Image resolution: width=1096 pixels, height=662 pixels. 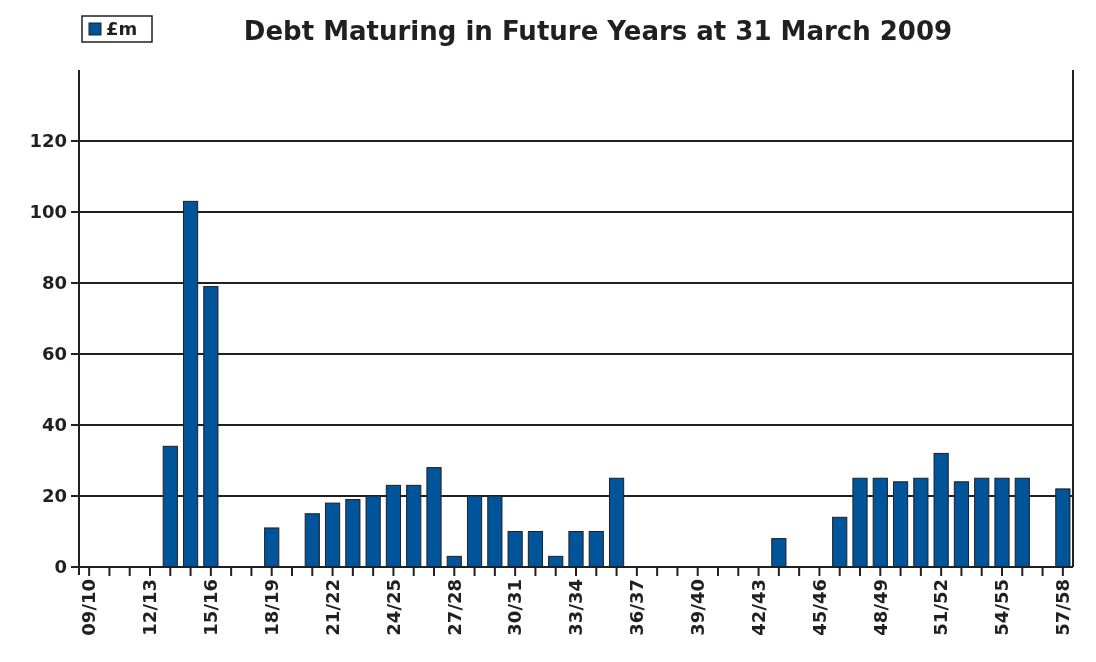 I want to click on x-tick-label: 15/16, so click(x=211, y=607).